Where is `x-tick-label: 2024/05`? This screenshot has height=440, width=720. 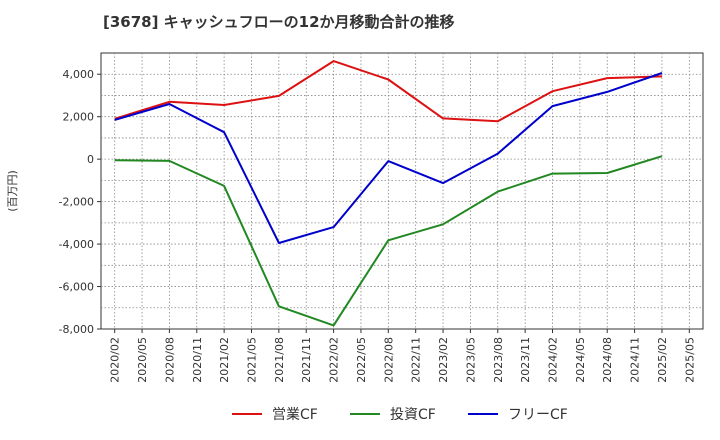 x-tick-label: 2024/05 is located at coordinates (580, 360).